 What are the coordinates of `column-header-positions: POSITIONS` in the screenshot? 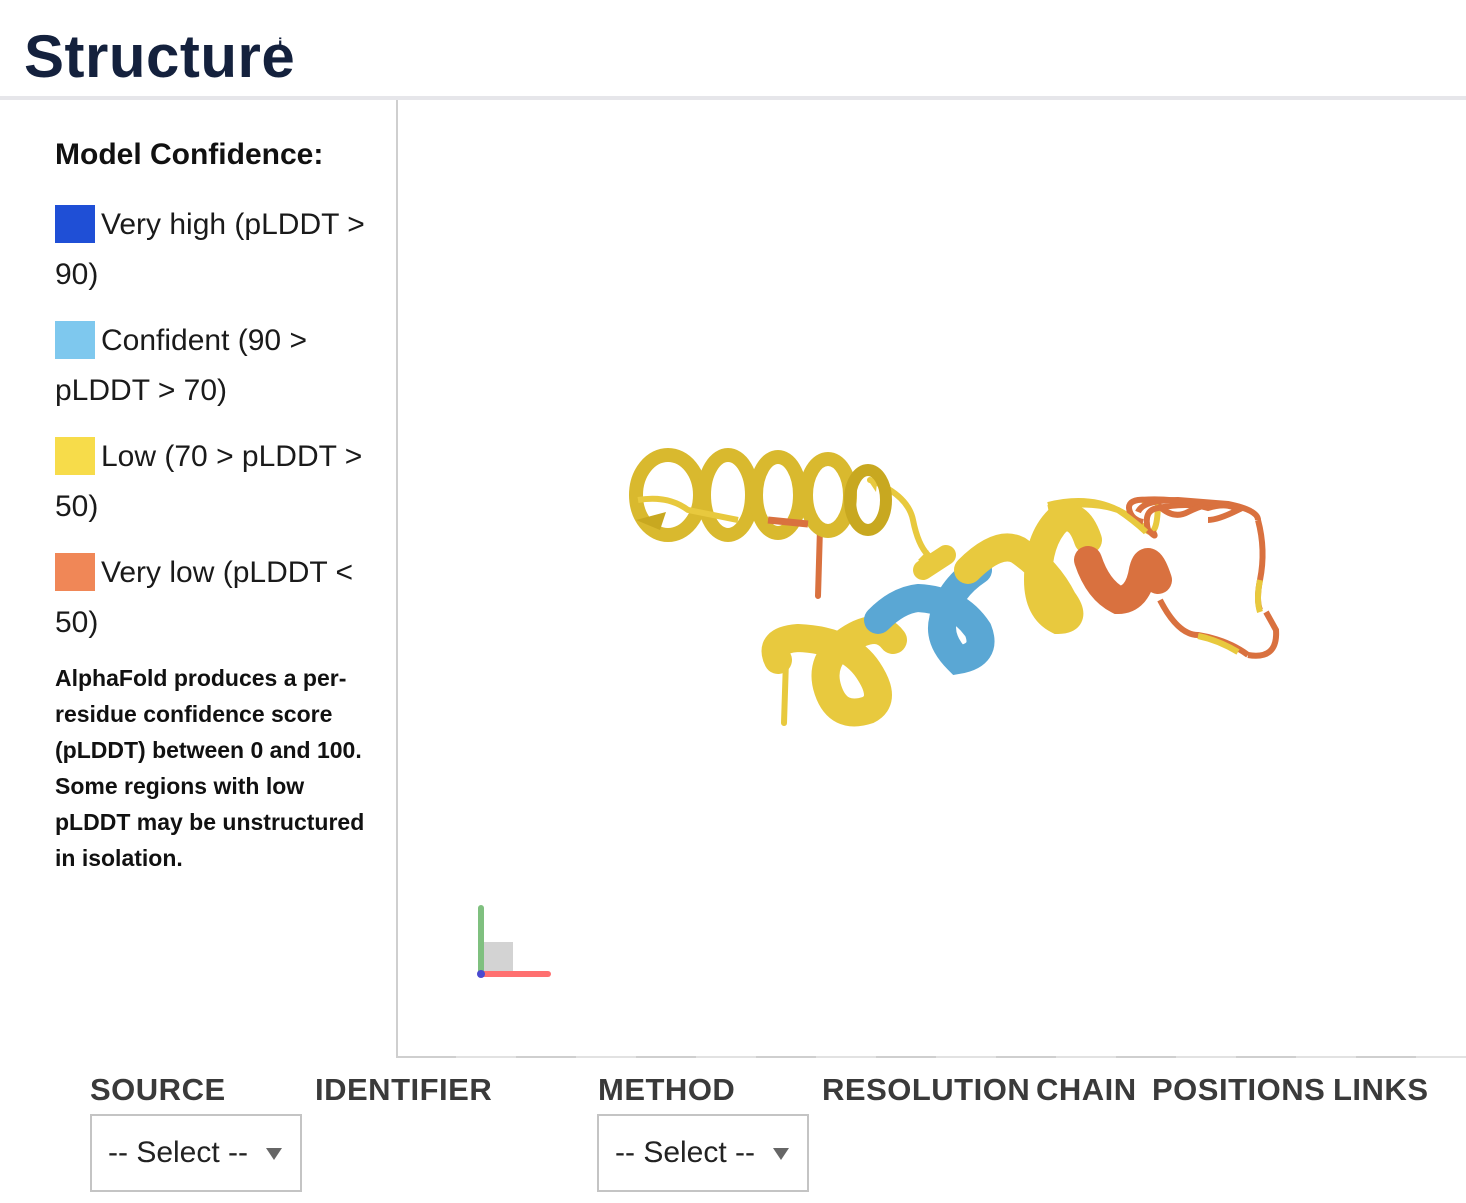 It's located at (1239, 1089).